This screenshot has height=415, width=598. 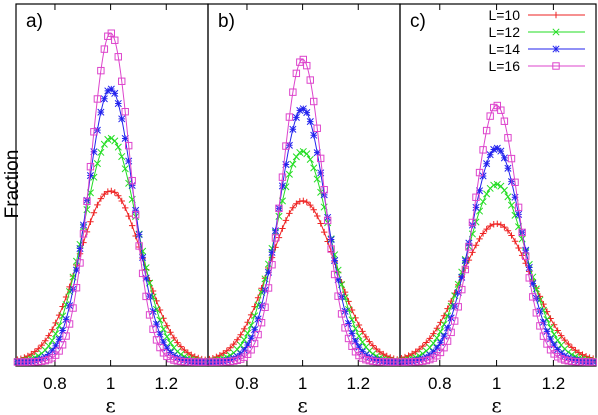 What do you see at coordinates (226, 21) in the screenshot?
I see `panel-label: b)` at bounding box center [226, 21].